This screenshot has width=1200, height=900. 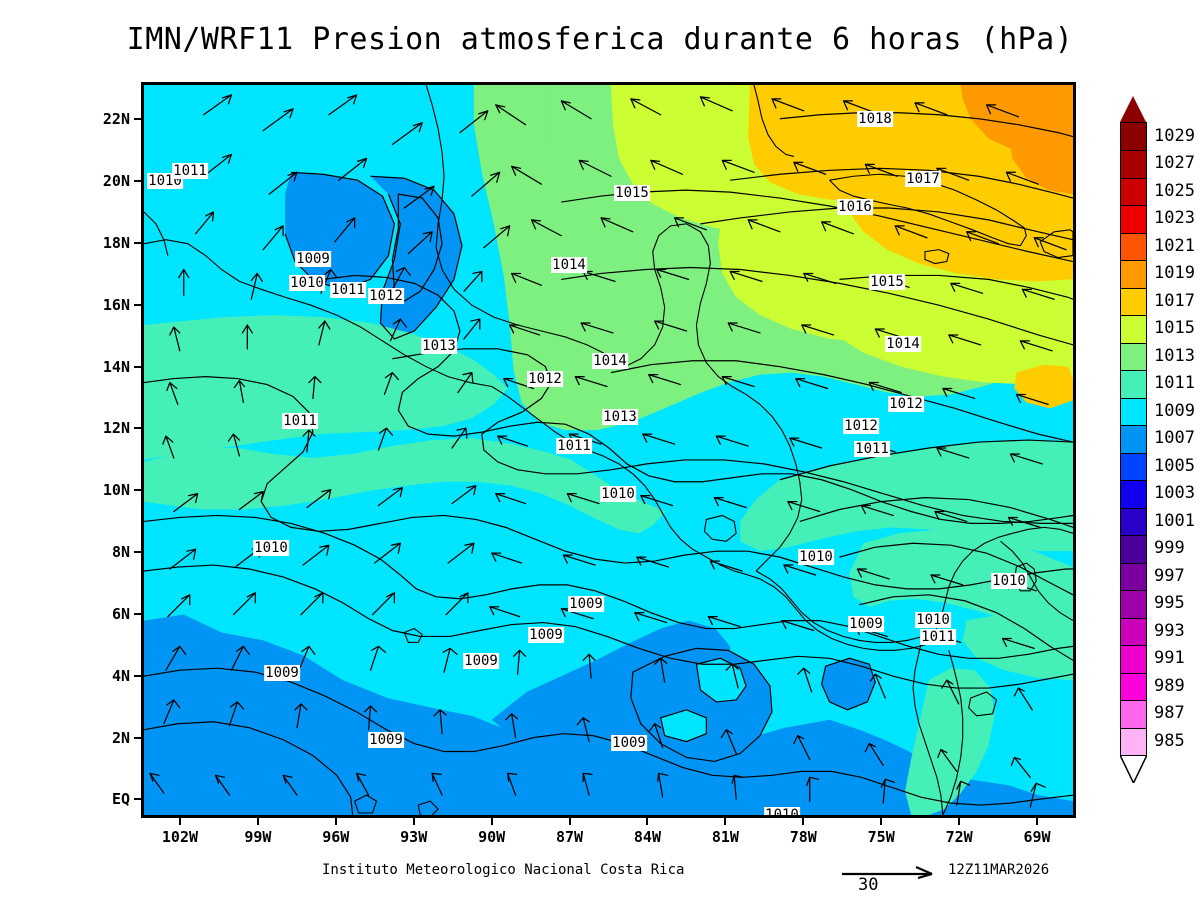 What do you see at coordinates (1169, 575) in the screenshot?
I see `colorbar-tick-label: 997` at bounding box center [1169, 575].